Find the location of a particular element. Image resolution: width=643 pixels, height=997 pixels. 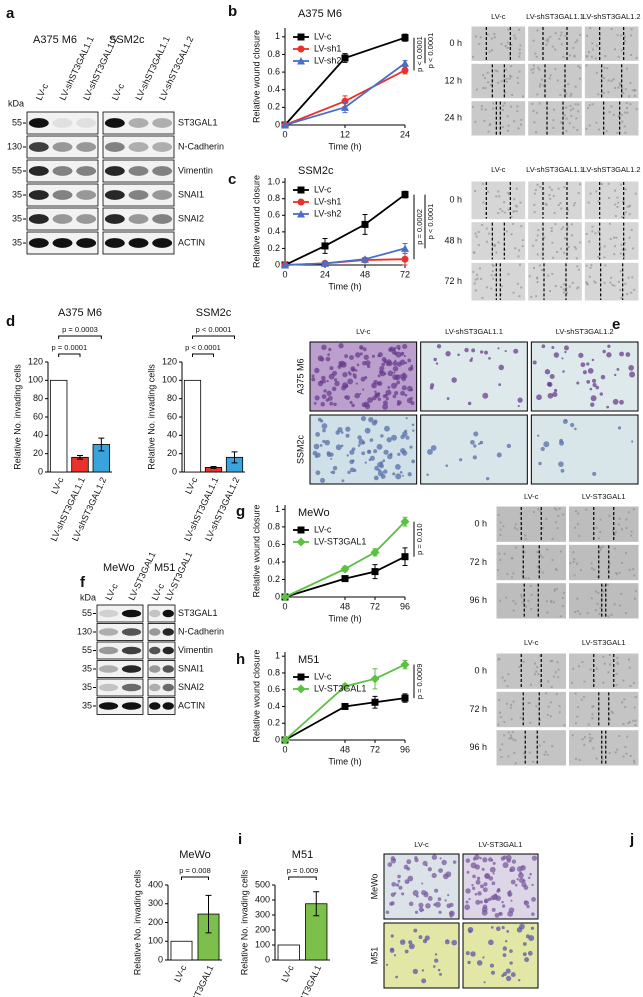

y-tick-label: 1.0 is located at coordinates (273, 182).